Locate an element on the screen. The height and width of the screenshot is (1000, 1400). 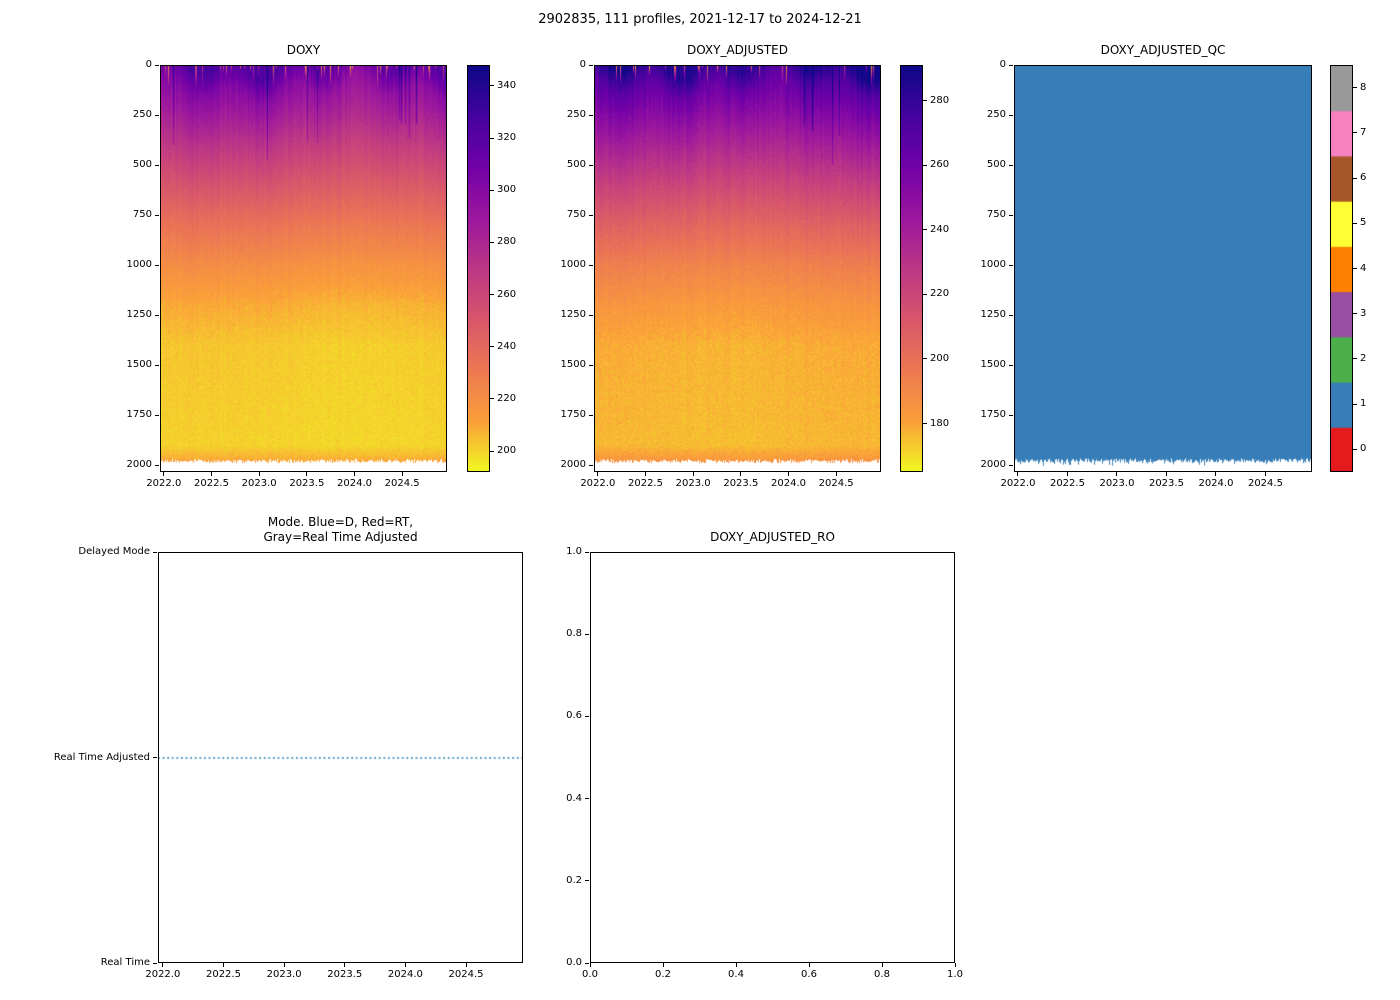
doxy-y-tick-label: 2000 is located at coordinates (139, 464).